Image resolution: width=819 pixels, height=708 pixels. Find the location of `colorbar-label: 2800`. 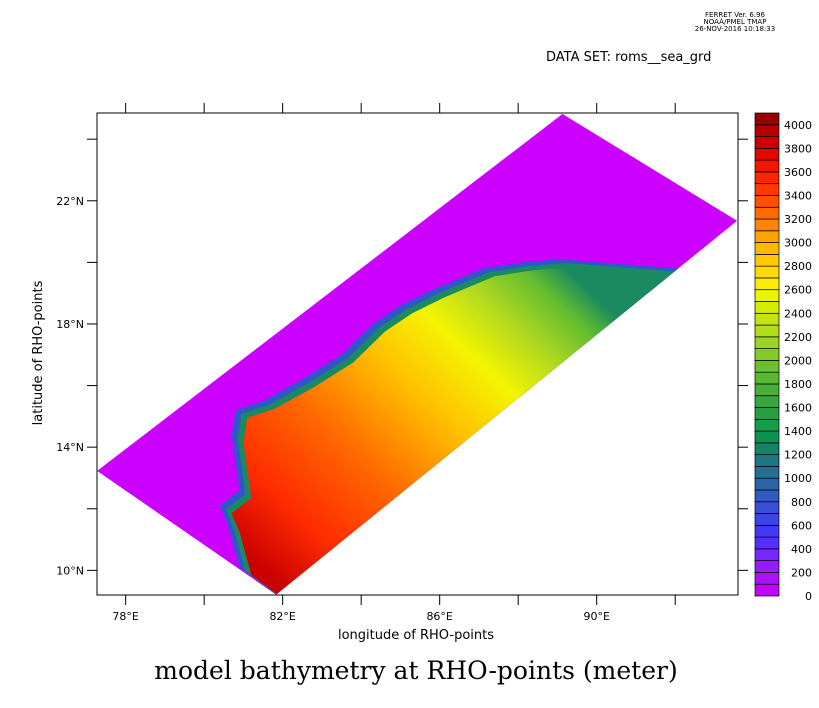

colorbar-label: 2800 is located at coordinates (798, 266).